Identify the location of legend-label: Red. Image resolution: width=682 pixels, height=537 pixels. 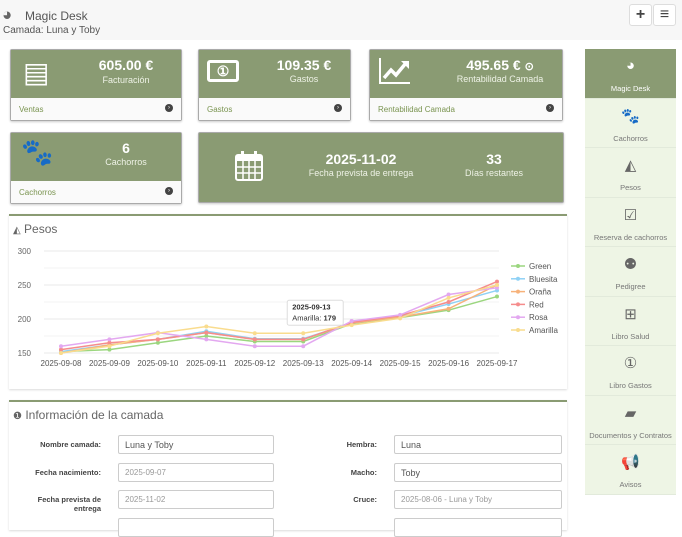
(536, 304).